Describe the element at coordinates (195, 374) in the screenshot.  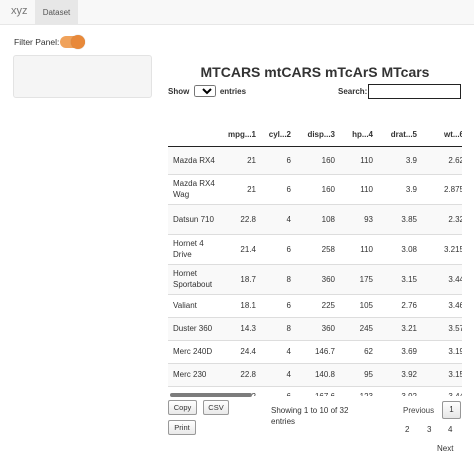
I see `cell-row-name: Merc 230` at that location.